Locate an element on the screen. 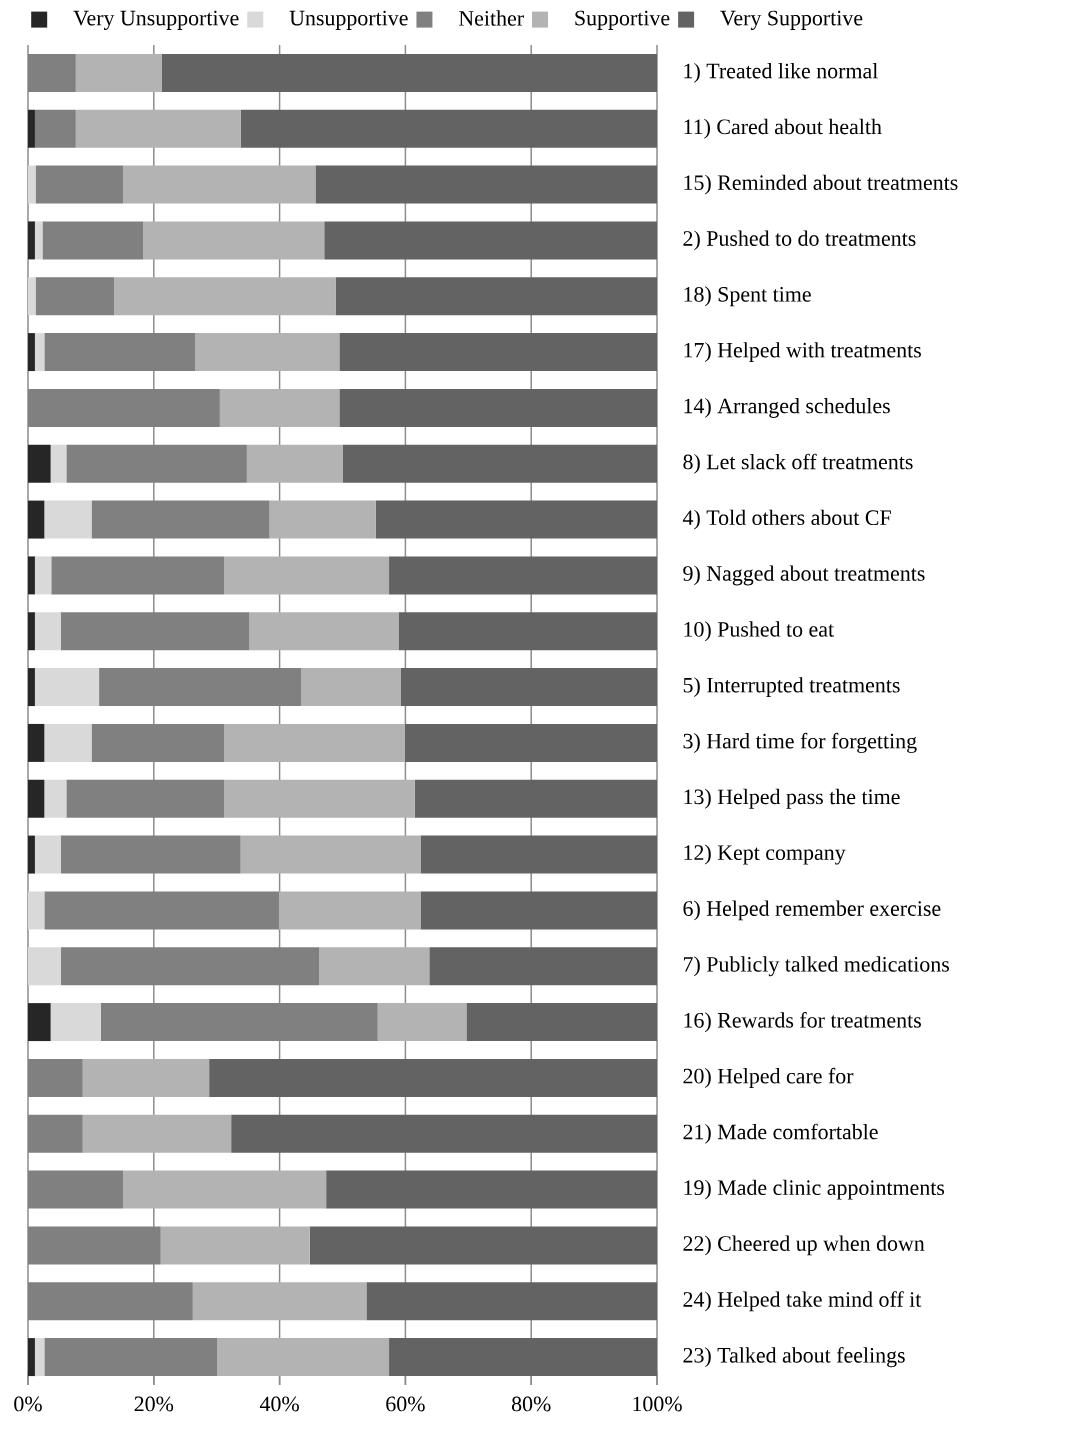 This screenshot has width=1089, height=1437. y-tick-label: 11) Cared about health is located at coordinates (783, 128).